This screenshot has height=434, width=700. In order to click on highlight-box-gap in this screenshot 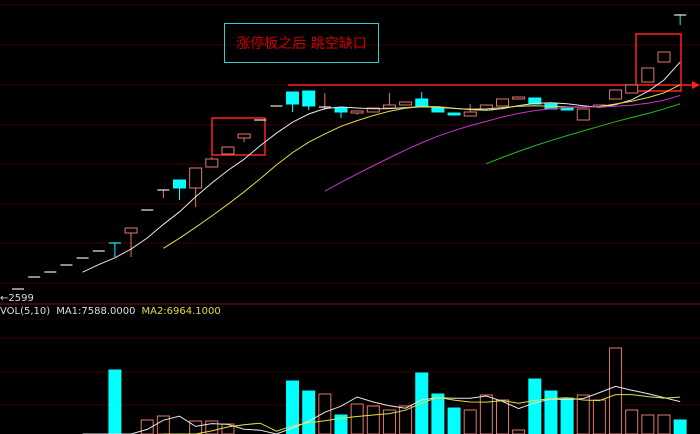, I will do `click(658, 62)`.